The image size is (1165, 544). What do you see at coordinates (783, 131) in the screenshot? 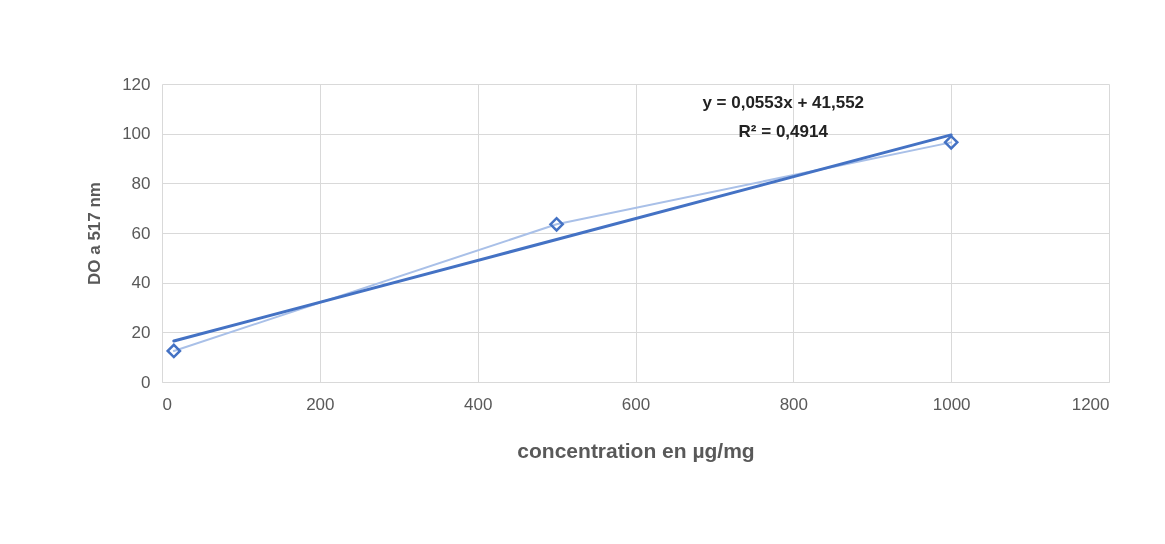
I see `annotation: R² = 0,4914` at bounding box center [783, 131].